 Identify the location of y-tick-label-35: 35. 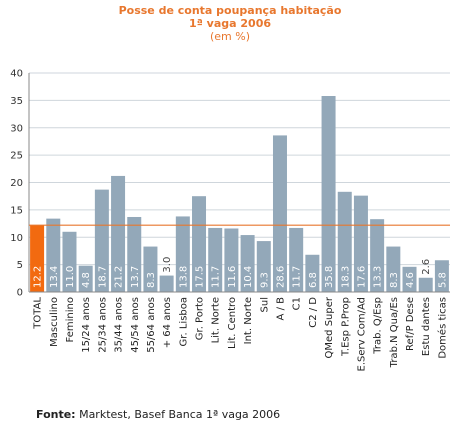
(16, 101).